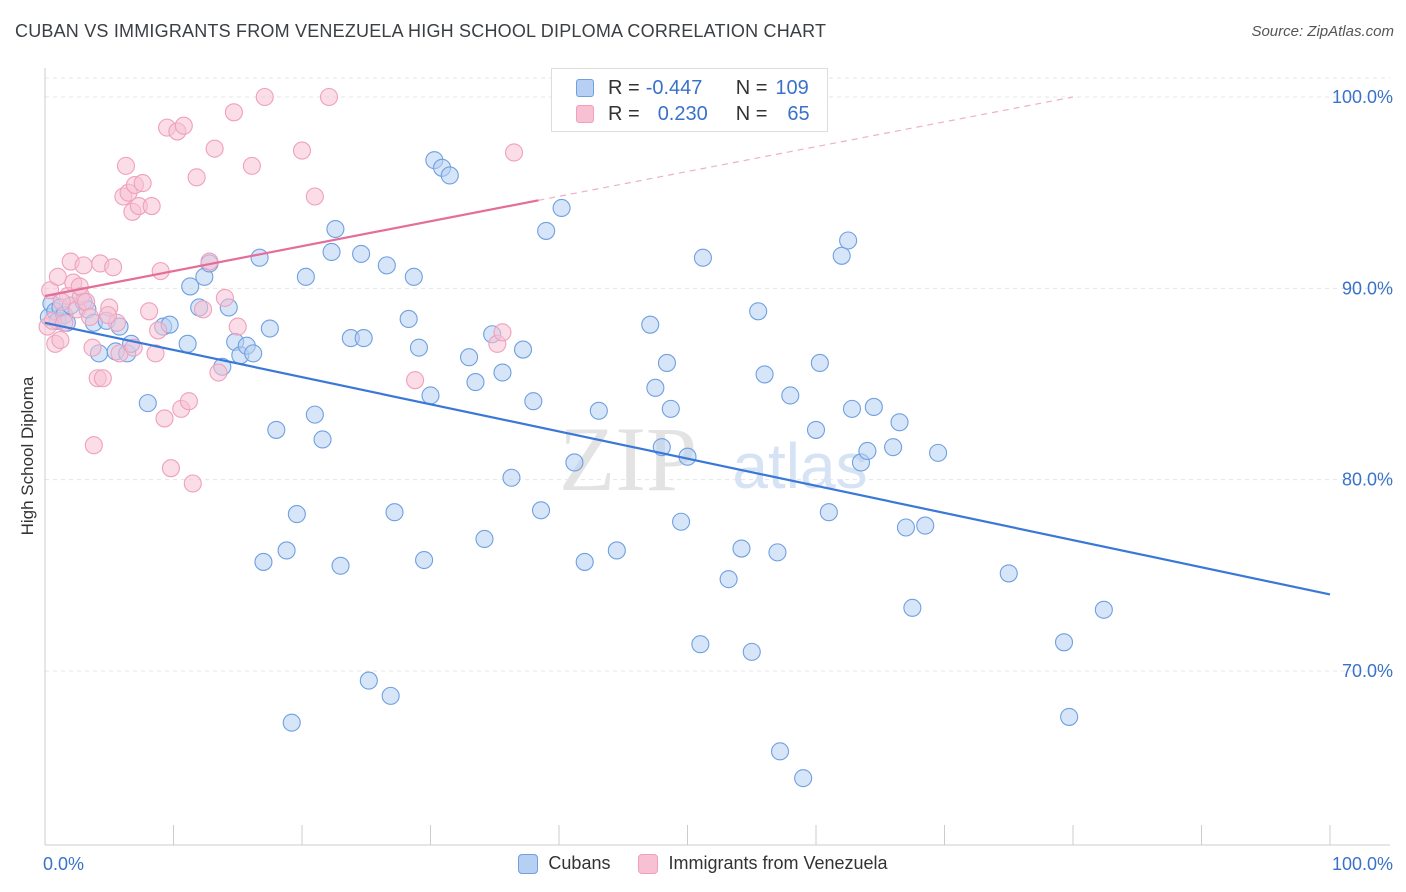 Image resolution: width=1406 pixels, height=892 pixels. I want to click on venezuela-trendline-extension, so click(806, 148).